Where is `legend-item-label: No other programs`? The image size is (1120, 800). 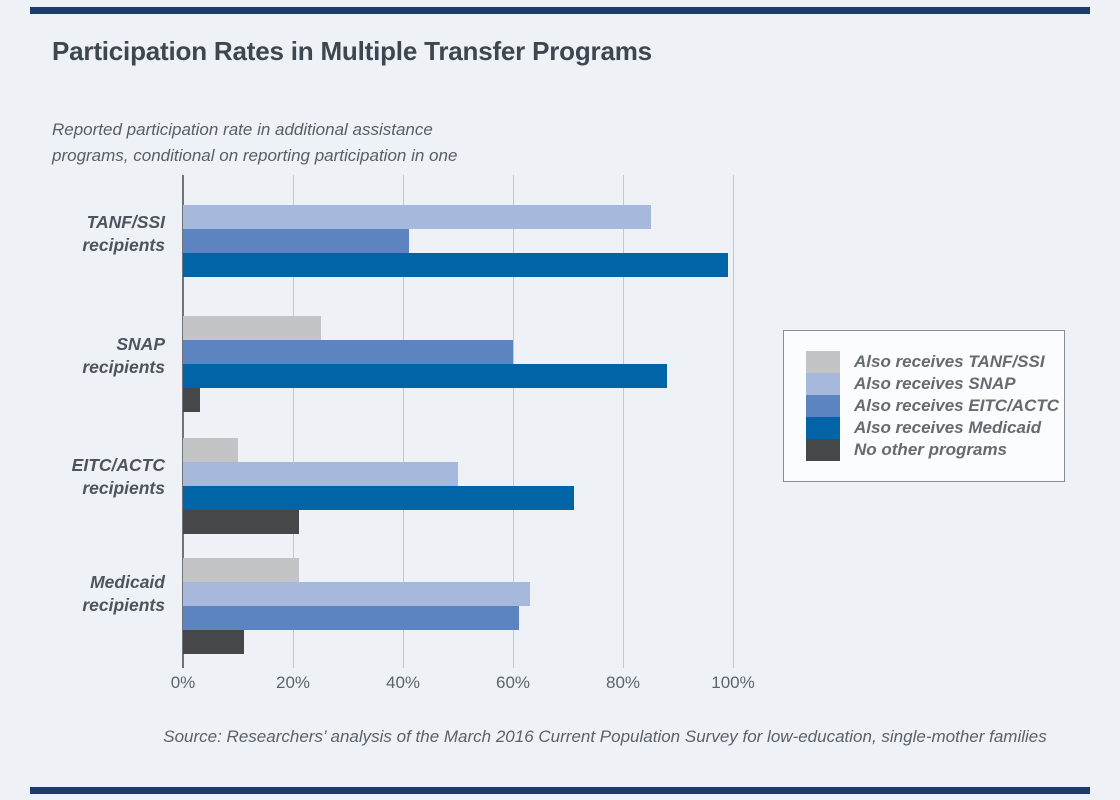
legend-item-label: No other programs is located at coordinates (931, 449).